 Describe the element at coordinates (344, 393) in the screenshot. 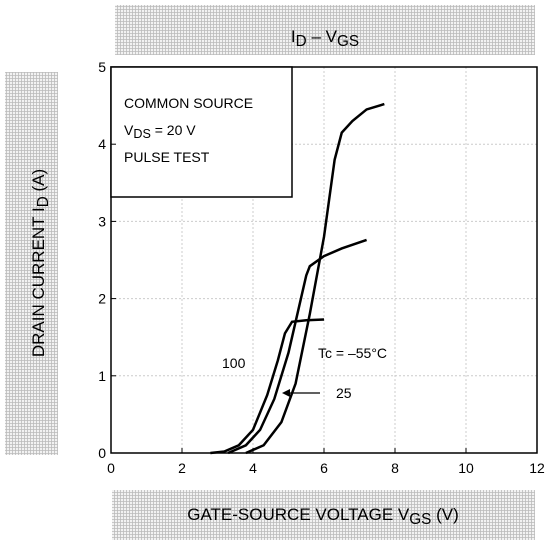

I see `series-label: 25` at that location.